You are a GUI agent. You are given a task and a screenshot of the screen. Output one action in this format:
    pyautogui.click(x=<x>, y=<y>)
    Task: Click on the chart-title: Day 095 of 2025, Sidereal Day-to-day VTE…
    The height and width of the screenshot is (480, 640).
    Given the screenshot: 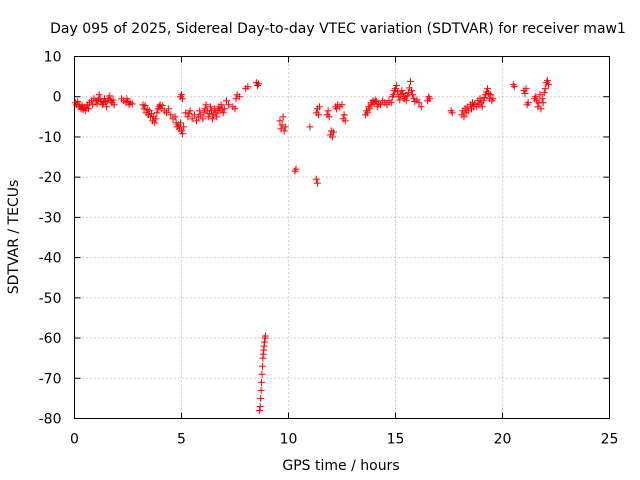 What is the action you would take?
    pyautogui.click(x=338, y=29)
    